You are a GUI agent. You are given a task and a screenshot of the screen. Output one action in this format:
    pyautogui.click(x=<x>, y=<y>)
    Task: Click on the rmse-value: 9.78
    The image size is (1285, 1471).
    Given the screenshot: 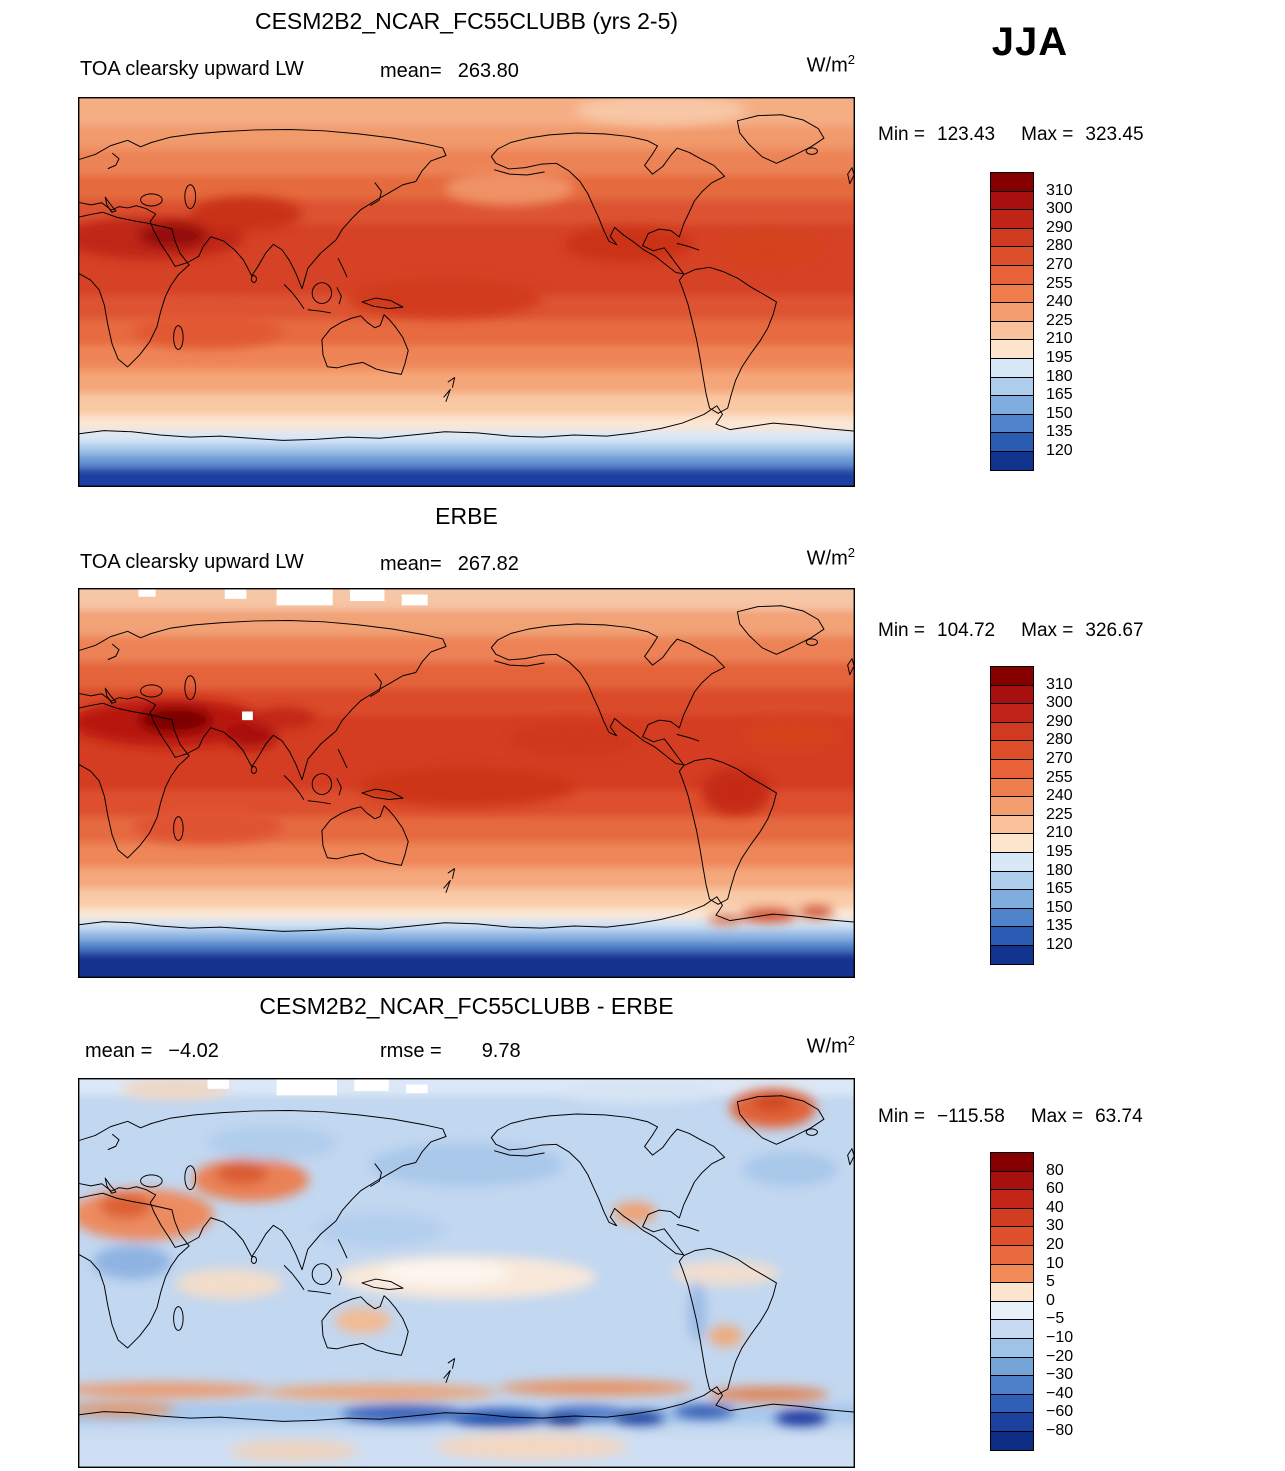 What is the action you would take?
    pyautogui.click(x=501, y=1051)
    